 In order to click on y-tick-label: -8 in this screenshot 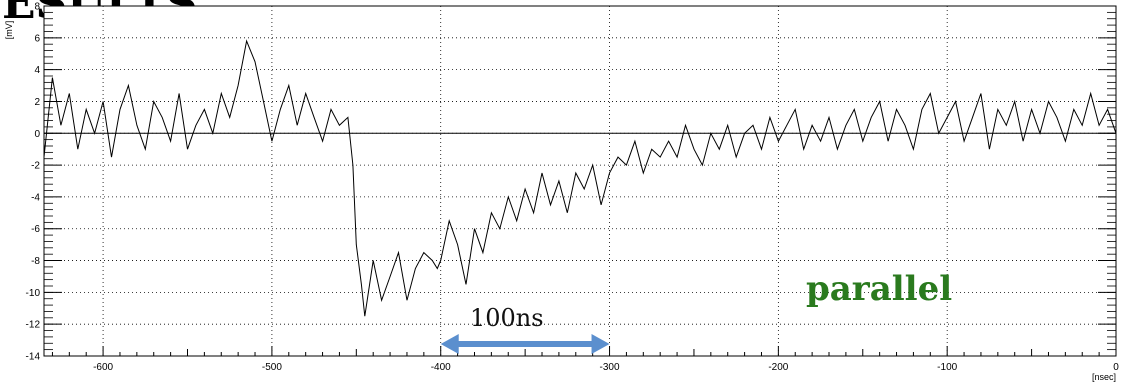, I will do `click(35, 261)`.